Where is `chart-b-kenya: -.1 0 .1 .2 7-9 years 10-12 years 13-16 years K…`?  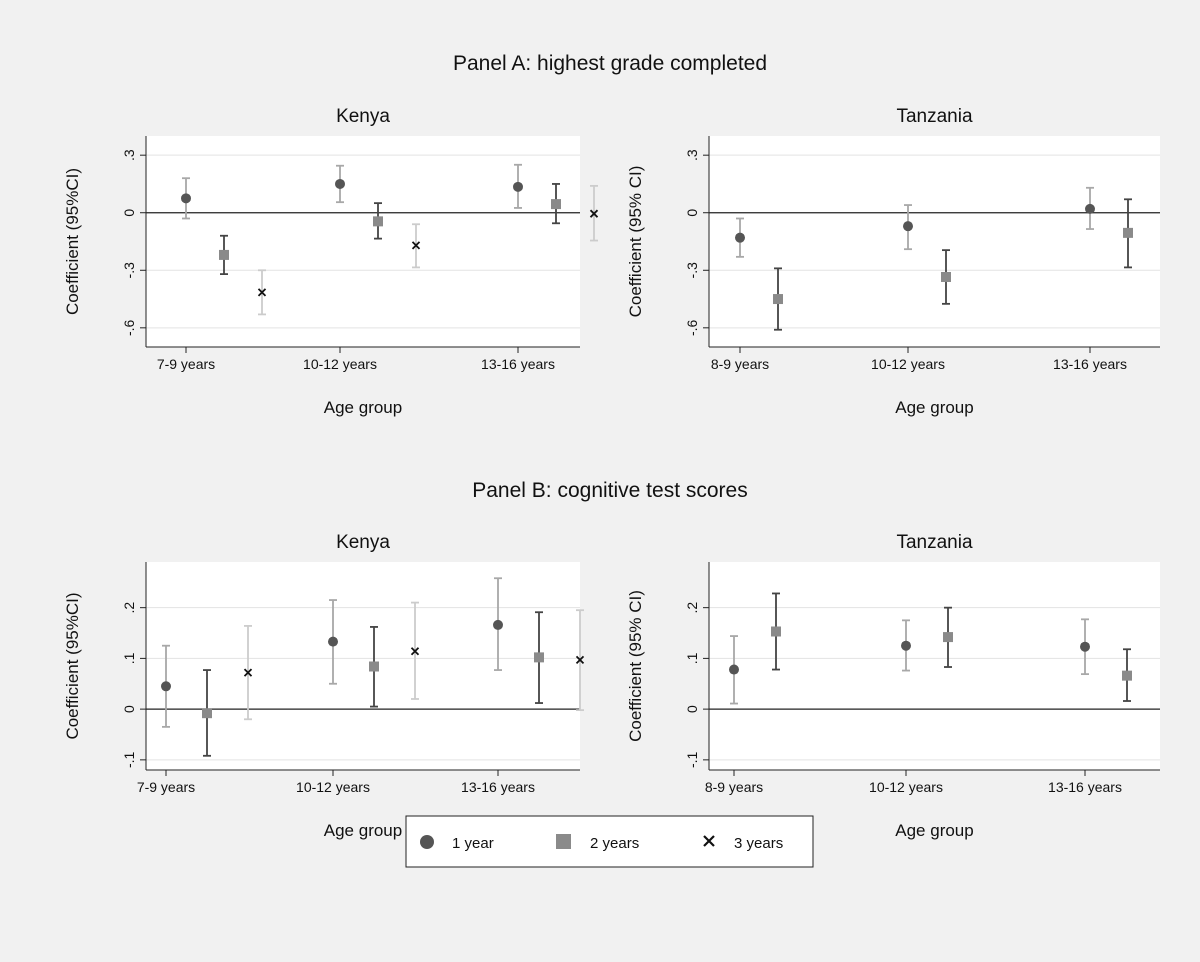 chart-b-kenya: -.1 0 .1 .2 7-9 years 10-12 years 13-16 years K… is located at coordinates (324, 686).